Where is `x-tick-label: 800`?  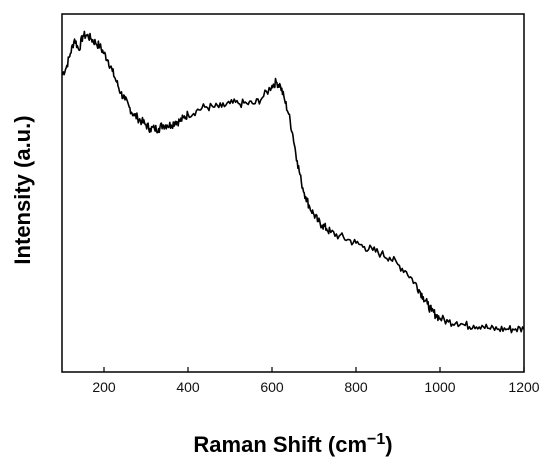 x-tick-label: 800 is located at coordinates (356, 387).